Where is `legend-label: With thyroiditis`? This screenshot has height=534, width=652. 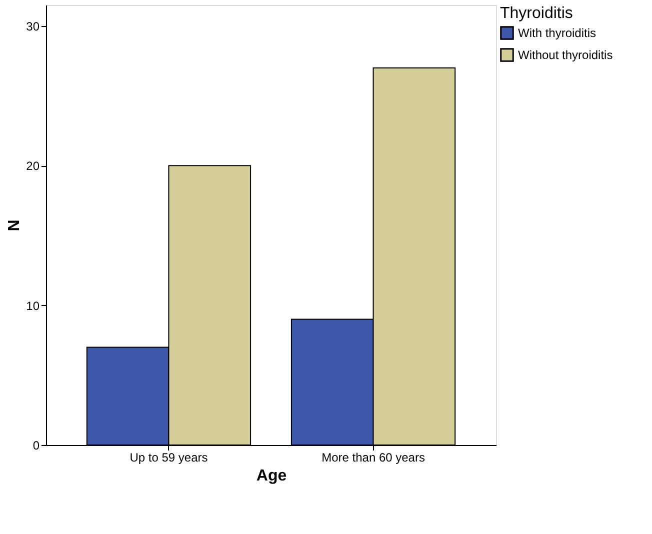
legend-label: With thyroiditis is located at coordinates (557, 33).